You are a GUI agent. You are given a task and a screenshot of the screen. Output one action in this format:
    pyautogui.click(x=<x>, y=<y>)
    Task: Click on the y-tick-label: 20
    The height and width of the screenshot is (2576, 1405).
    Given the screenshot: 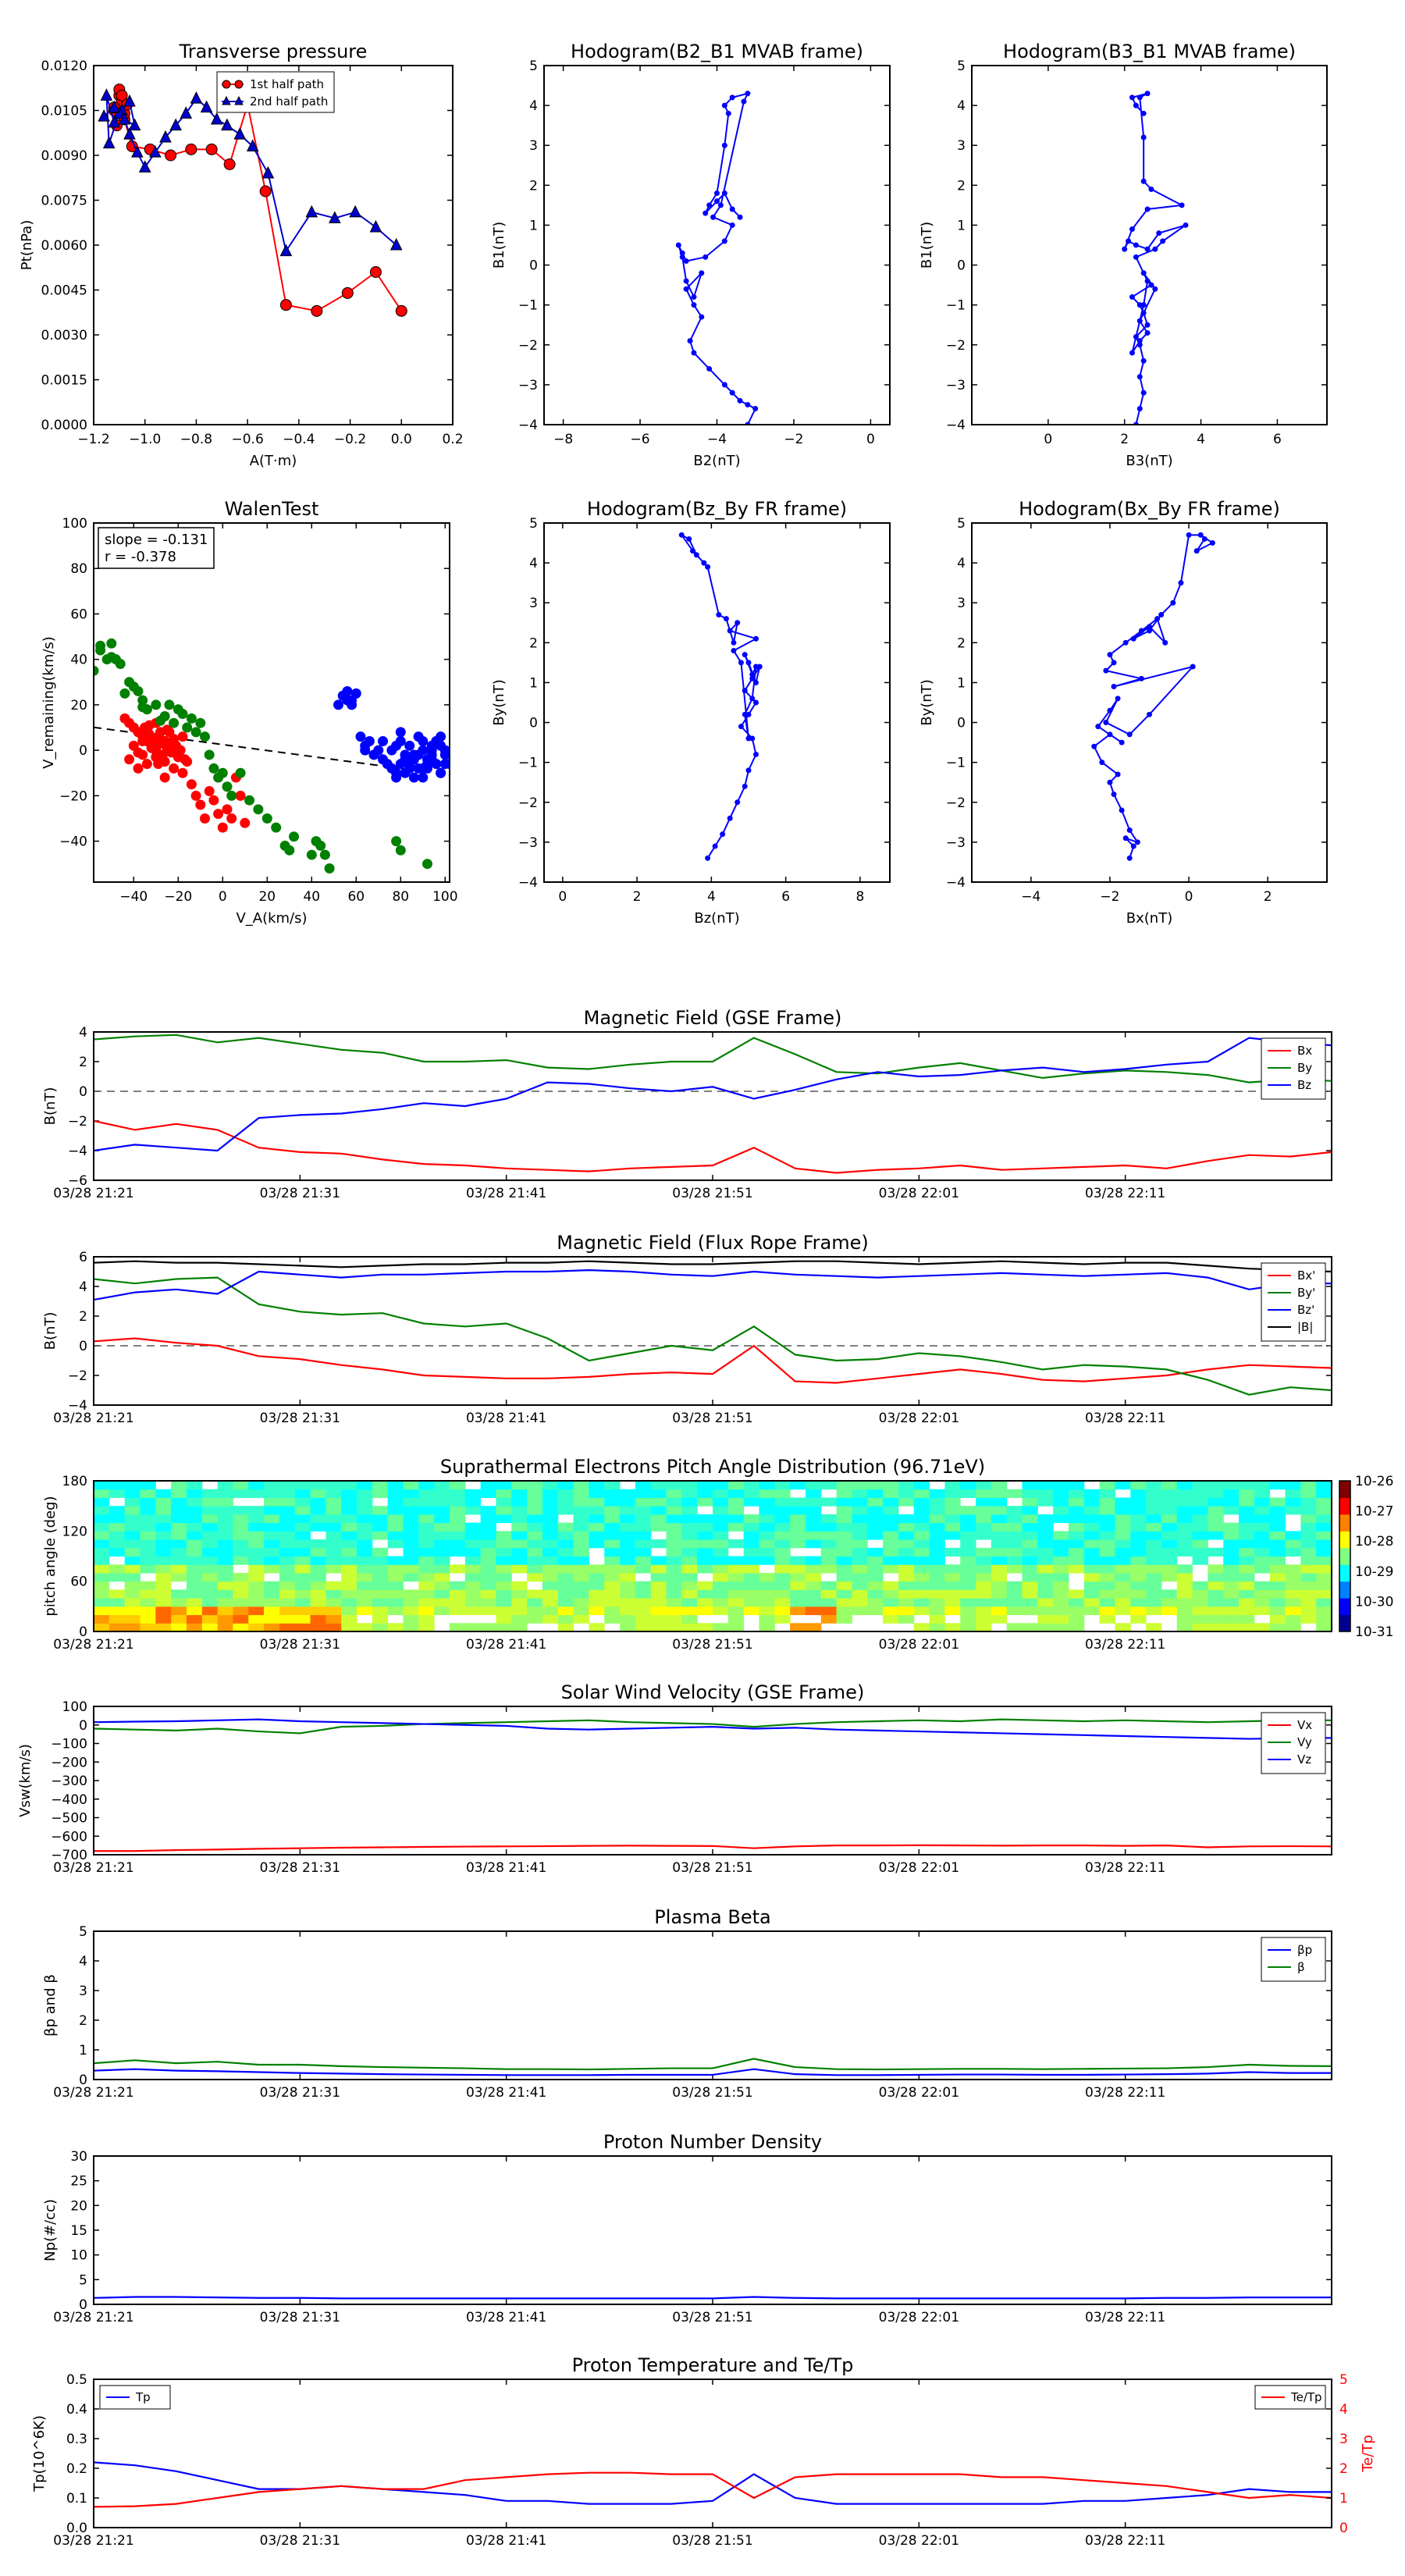 What is the action you would take?
    pyautogui.click(x=78, y=2206)
    